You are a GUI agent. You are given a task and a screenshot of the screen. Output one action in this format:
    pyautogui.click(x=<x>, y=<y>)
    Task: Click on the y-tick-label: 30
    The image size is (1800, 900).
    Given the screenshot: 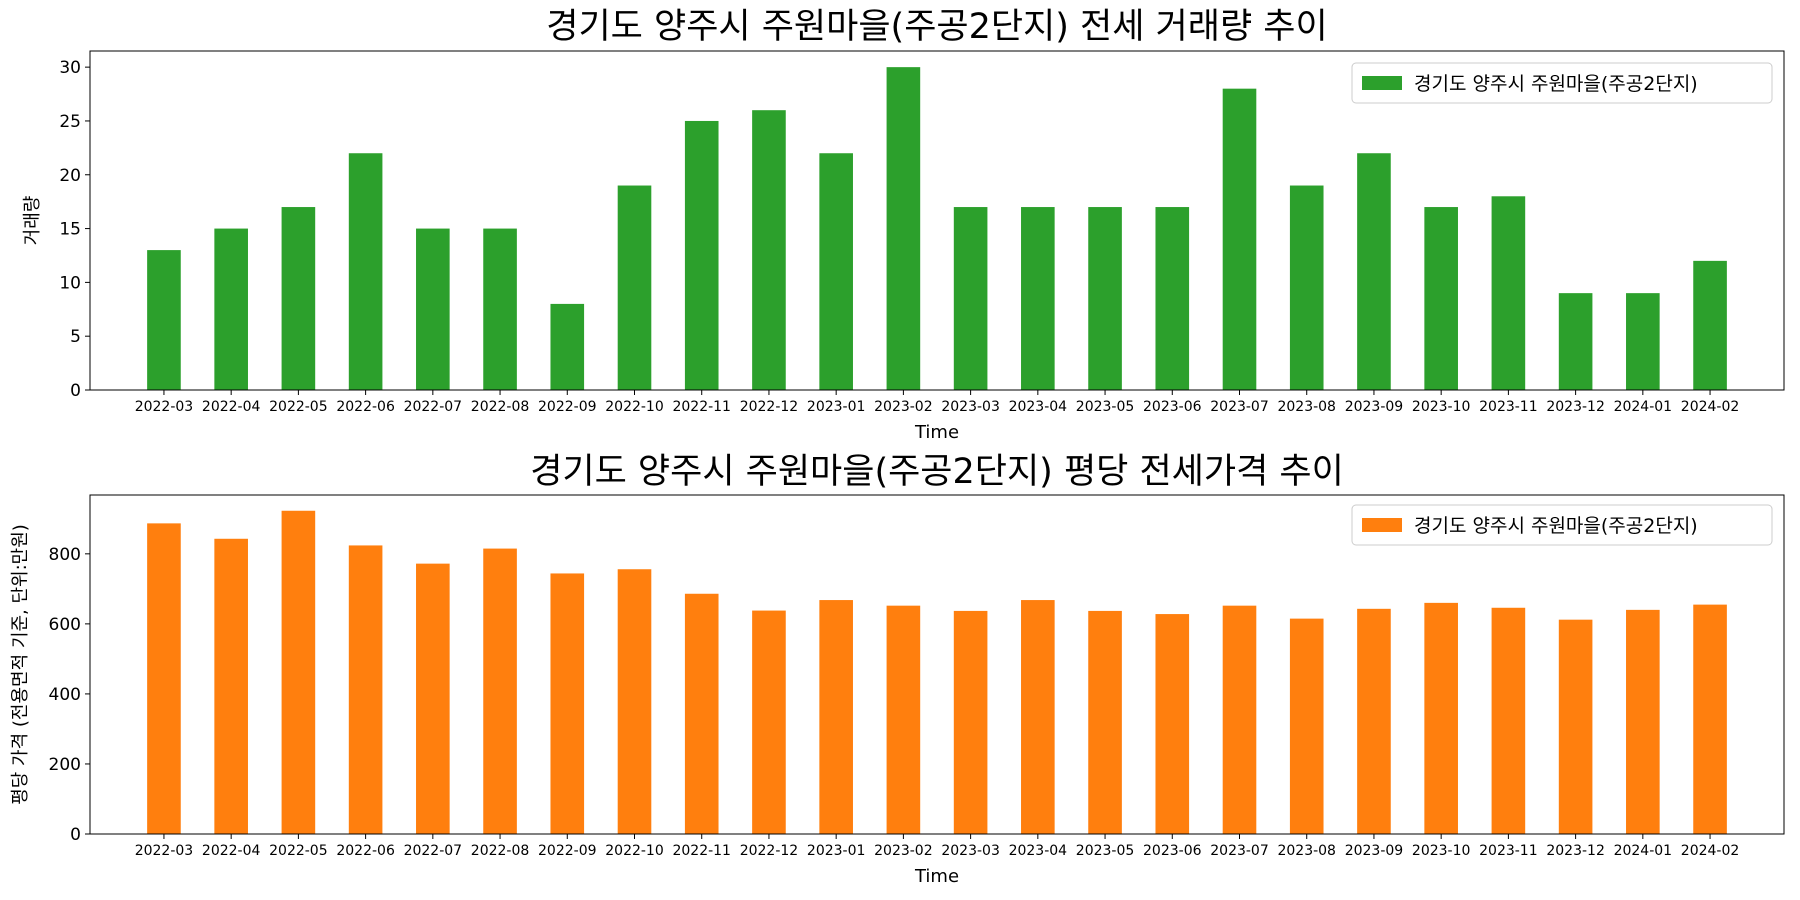 What is the action you would take?
    pyautogui.click(x=70, y=68)
    